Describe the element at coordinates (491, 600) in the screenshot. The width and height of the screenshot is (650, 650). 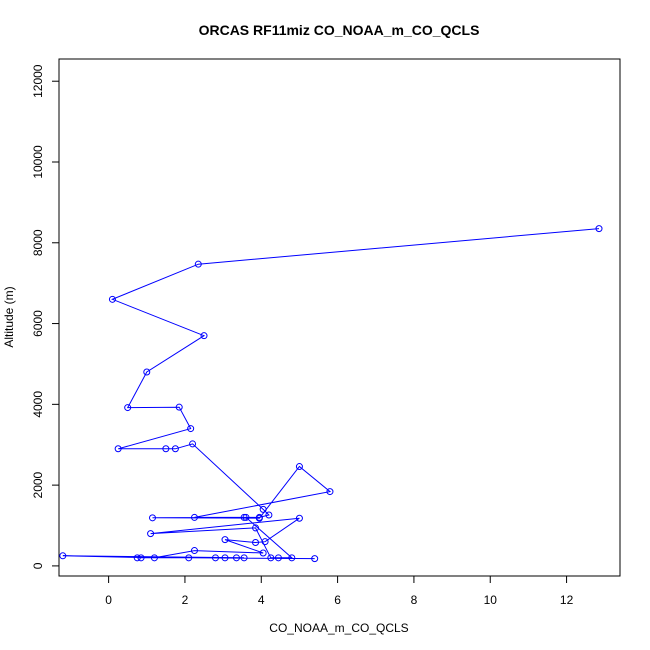
I see `x-tick-label: 10` at that location.